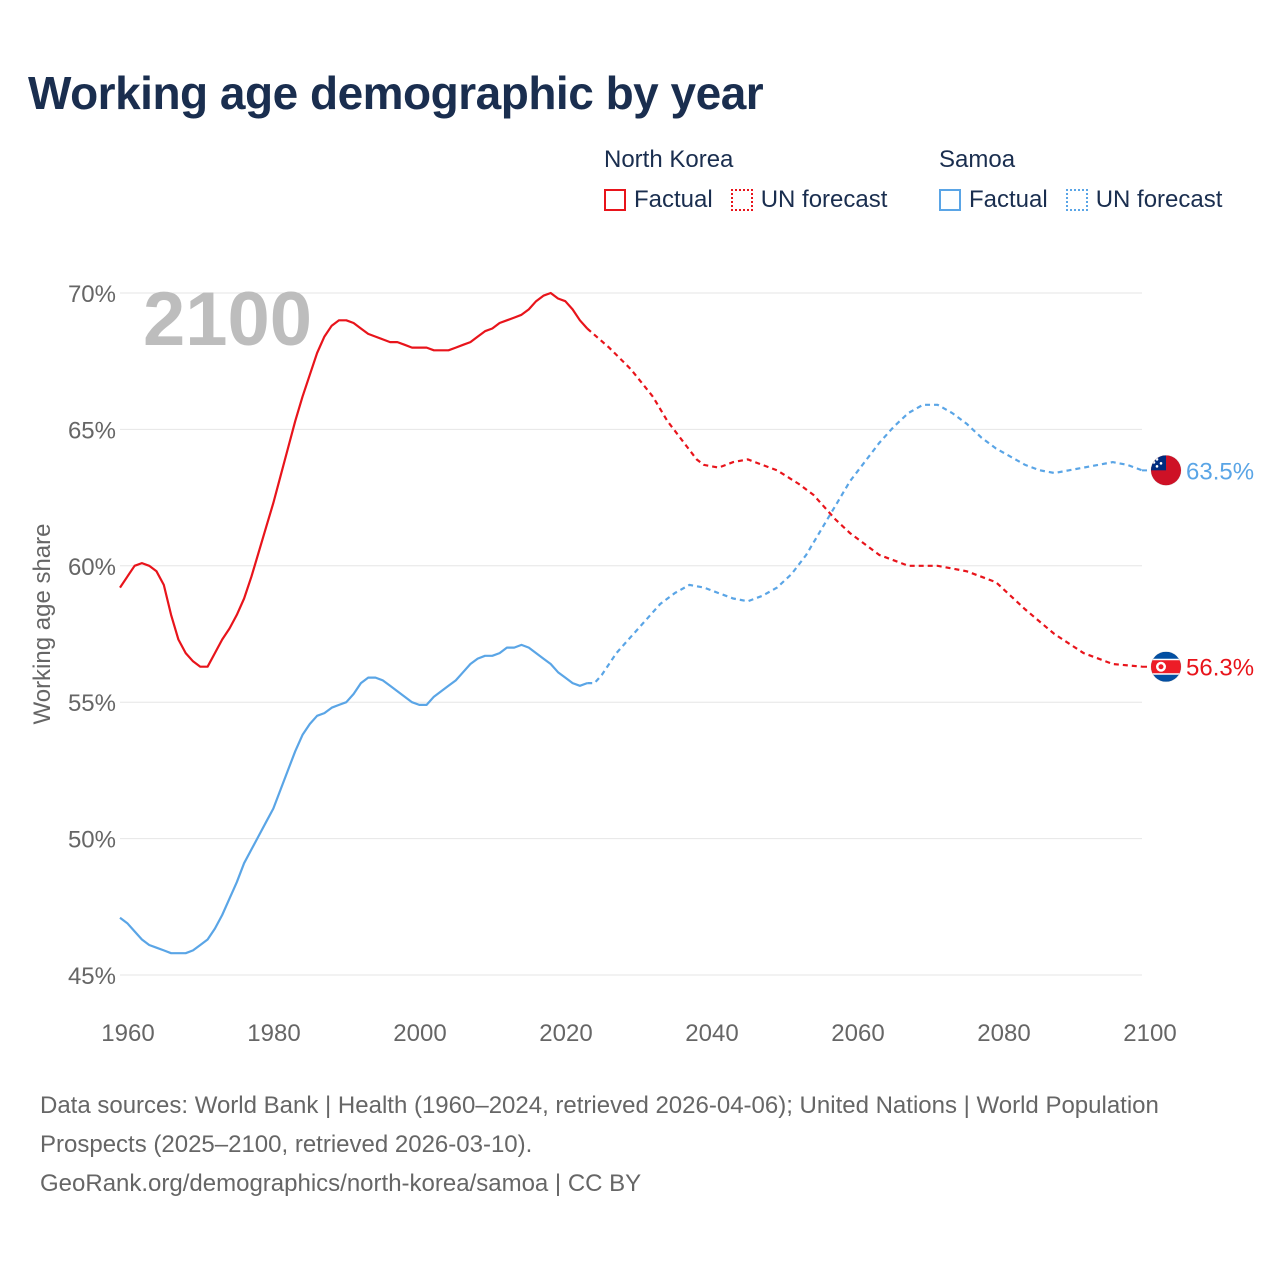 The image size is (1280, 1280). I want to click on series-line-north-korea-forecast, so click(864, 497).